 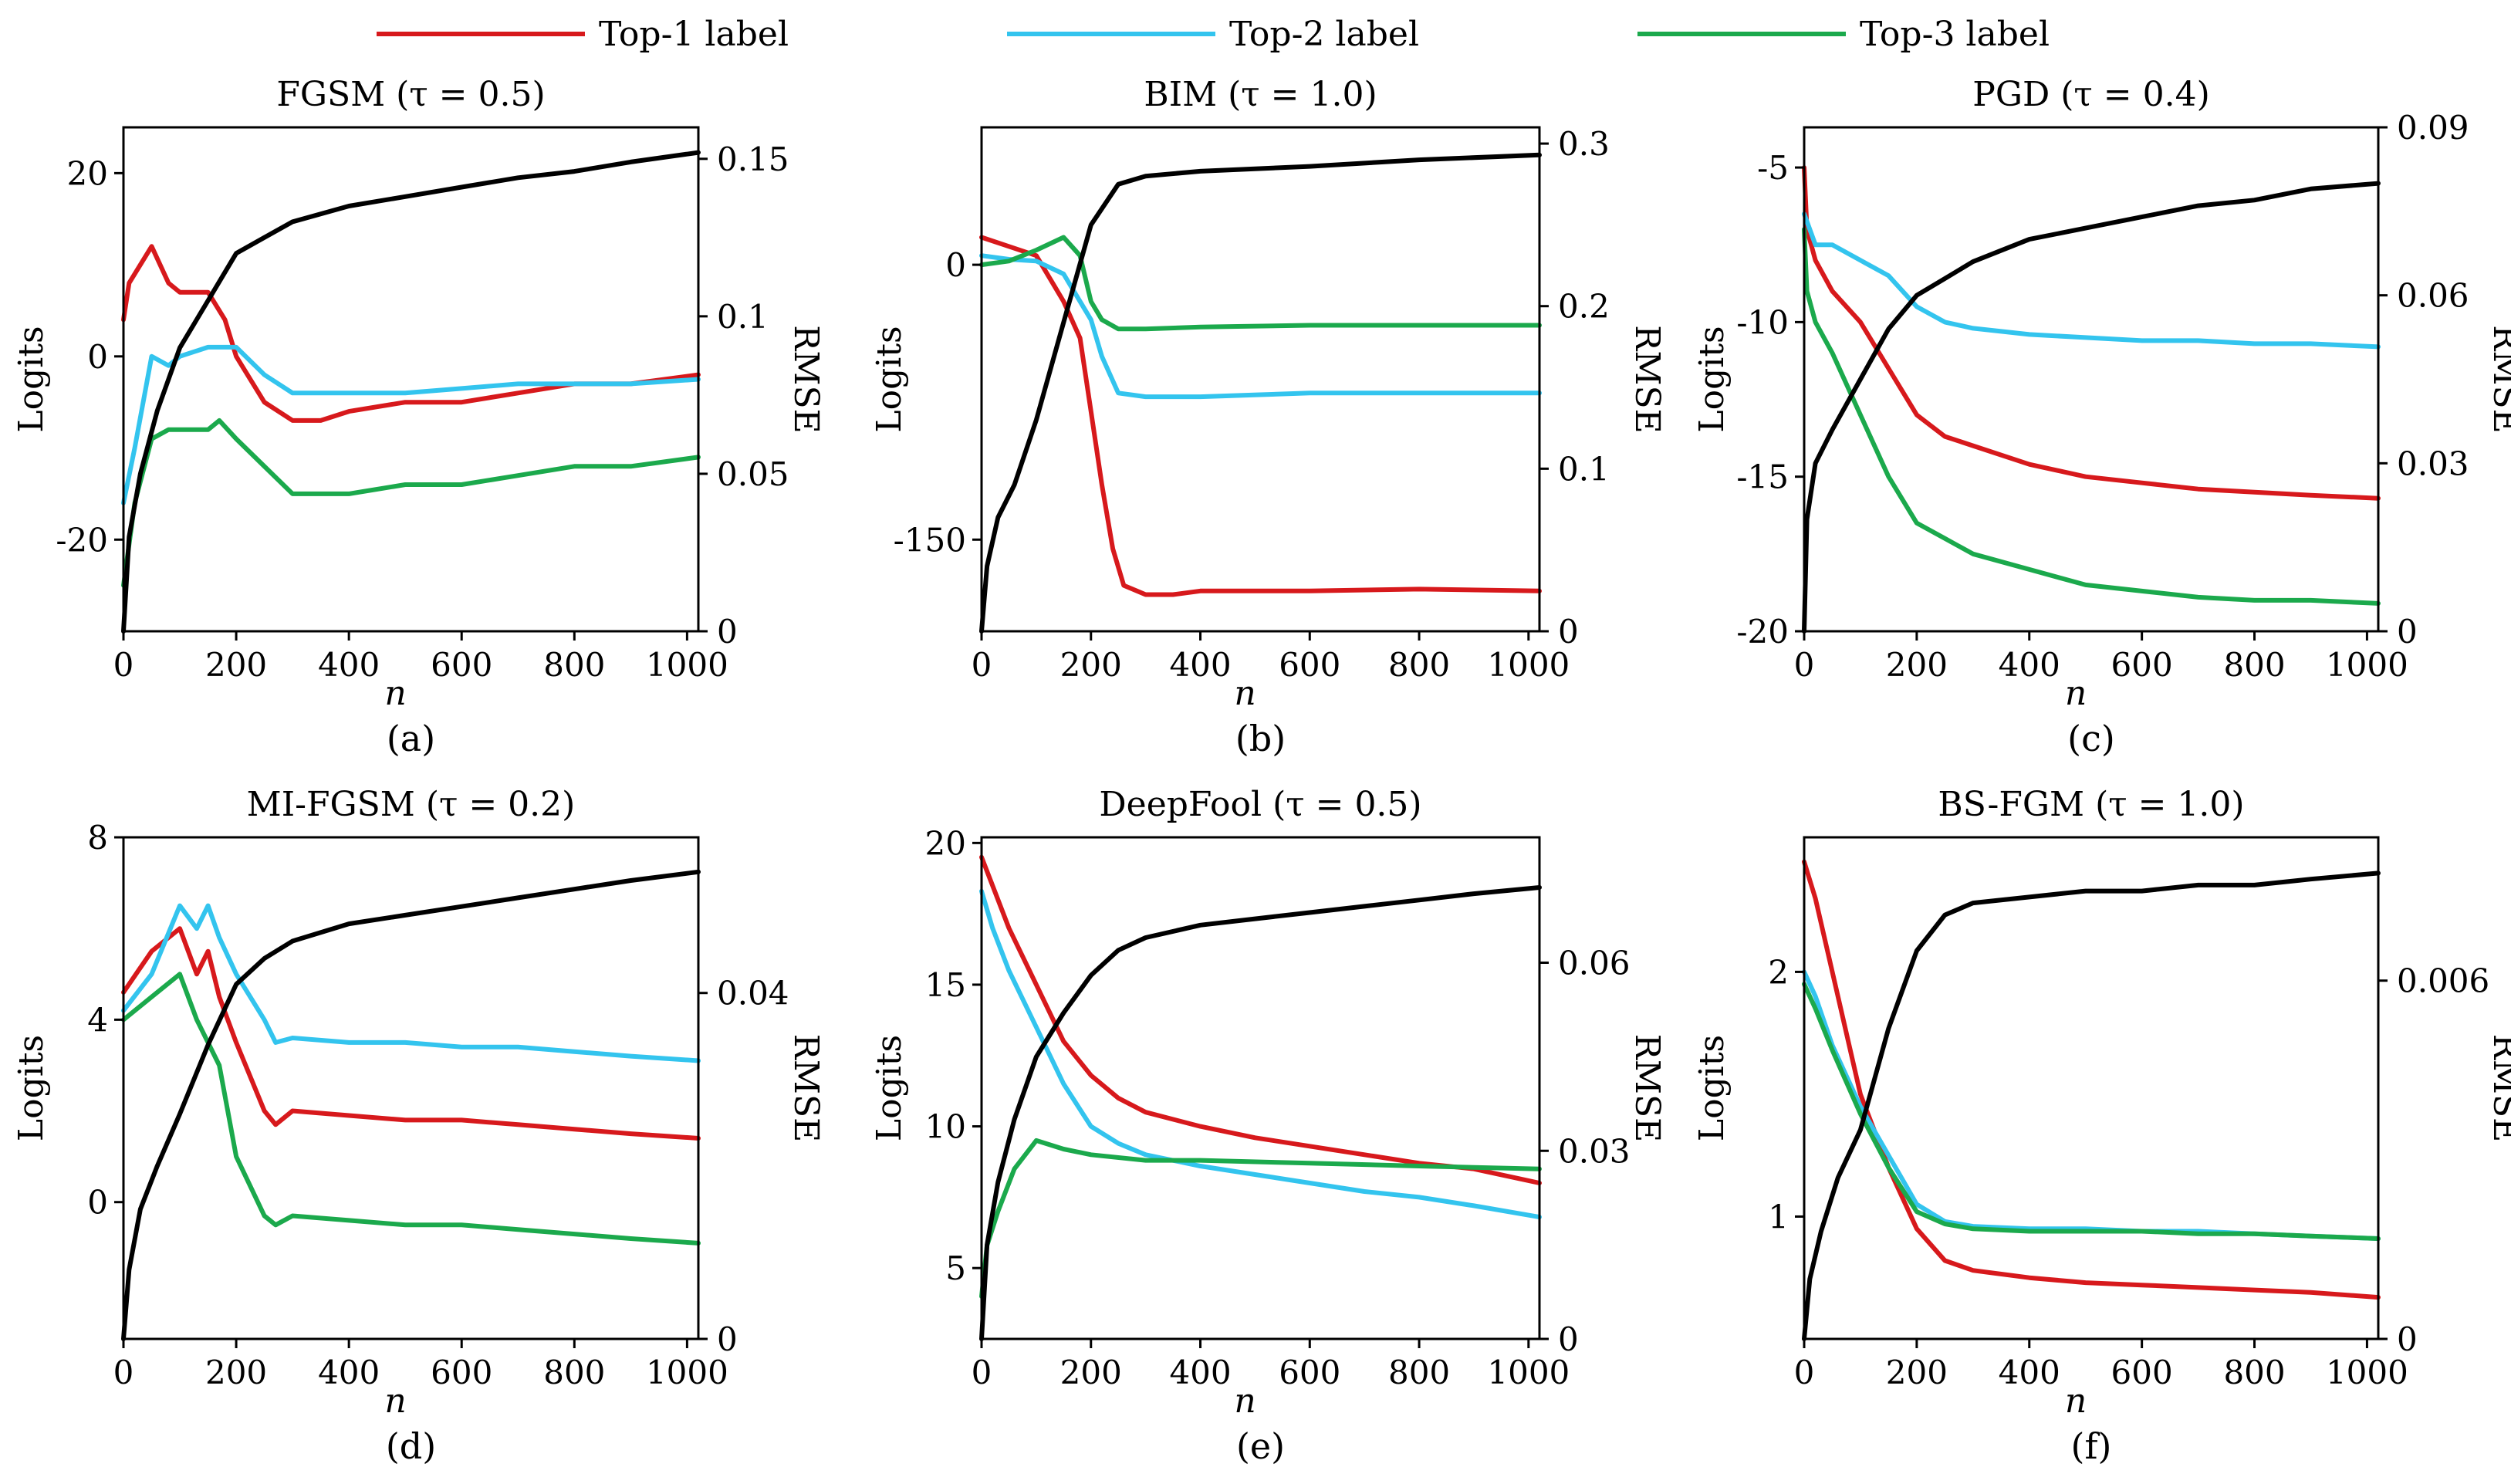 What do you see at coordinates (1568, 632) in the screenshot?
I see `chart-b-y2tick-label: 0` at bounding box center [1568, 632].